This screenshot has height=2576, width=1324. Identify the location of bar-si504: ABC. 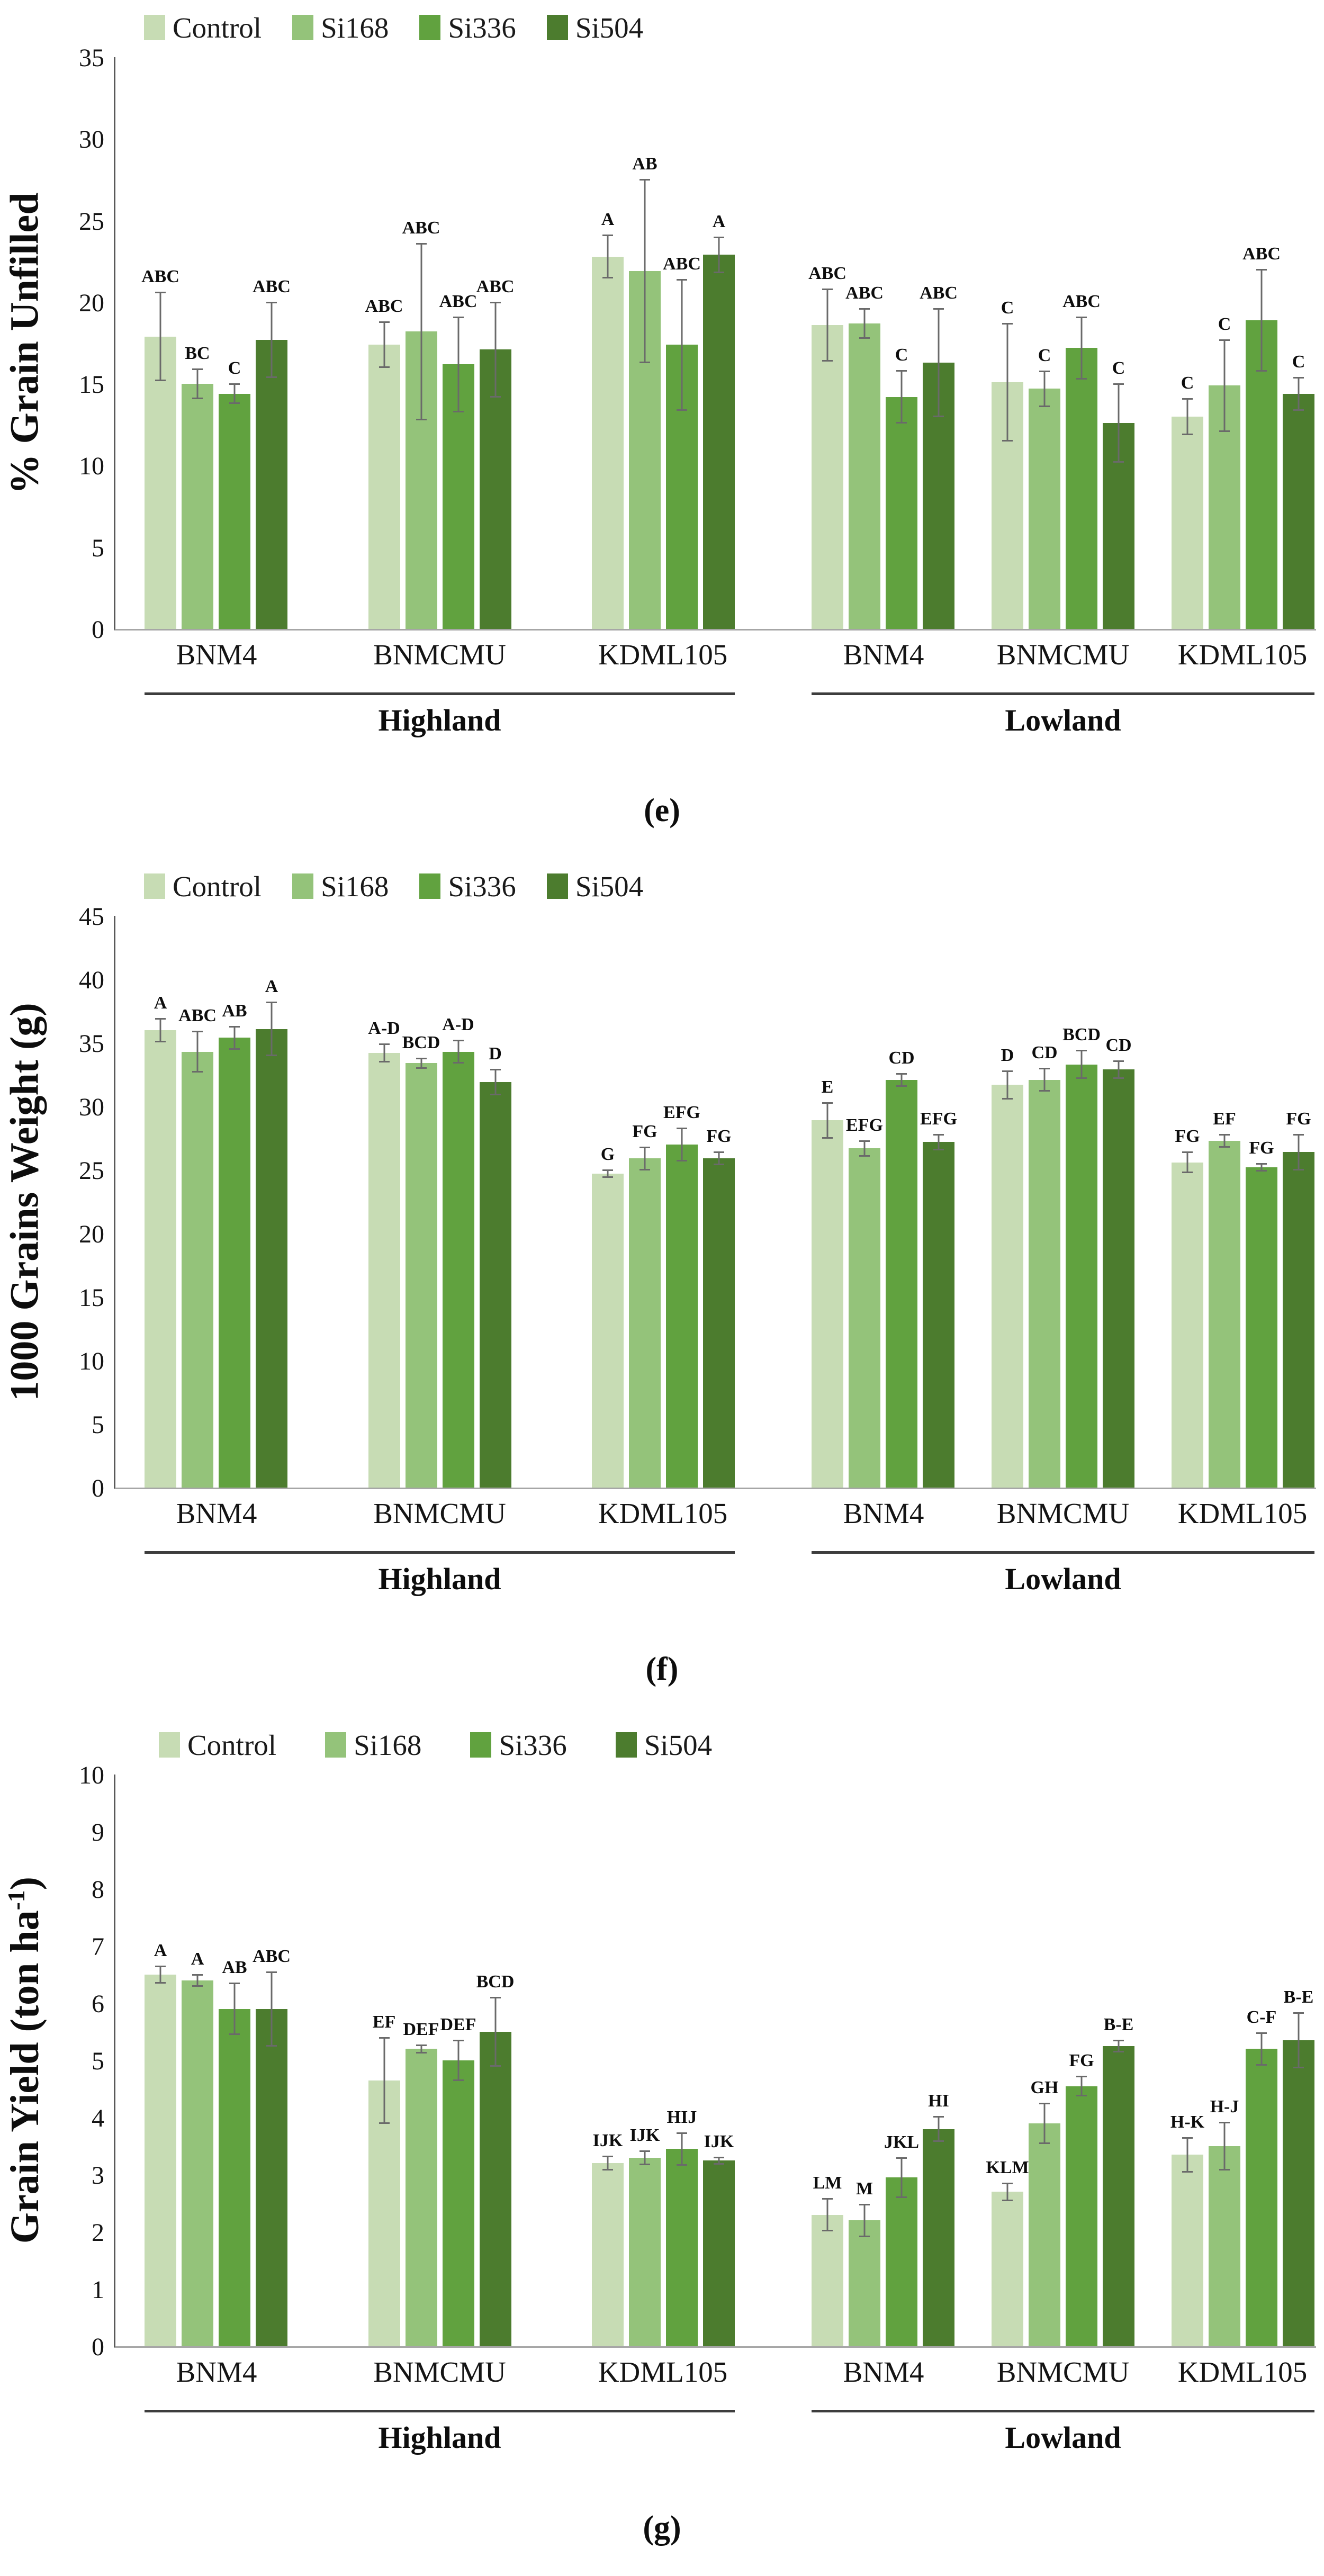
(272, 2146).